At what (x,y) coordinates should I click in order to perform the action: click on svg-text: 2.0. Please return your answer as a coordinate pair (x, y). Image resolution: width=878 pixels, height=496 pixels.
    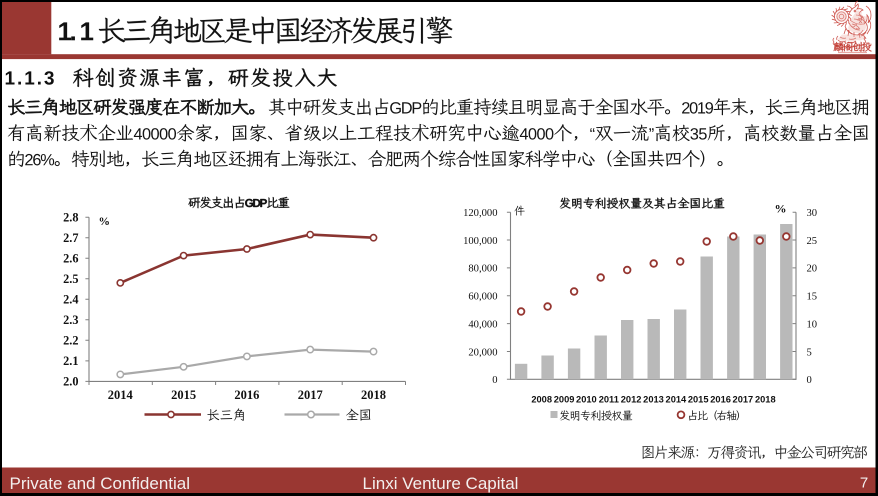
    Looking at the image, I should click on (70, 382).